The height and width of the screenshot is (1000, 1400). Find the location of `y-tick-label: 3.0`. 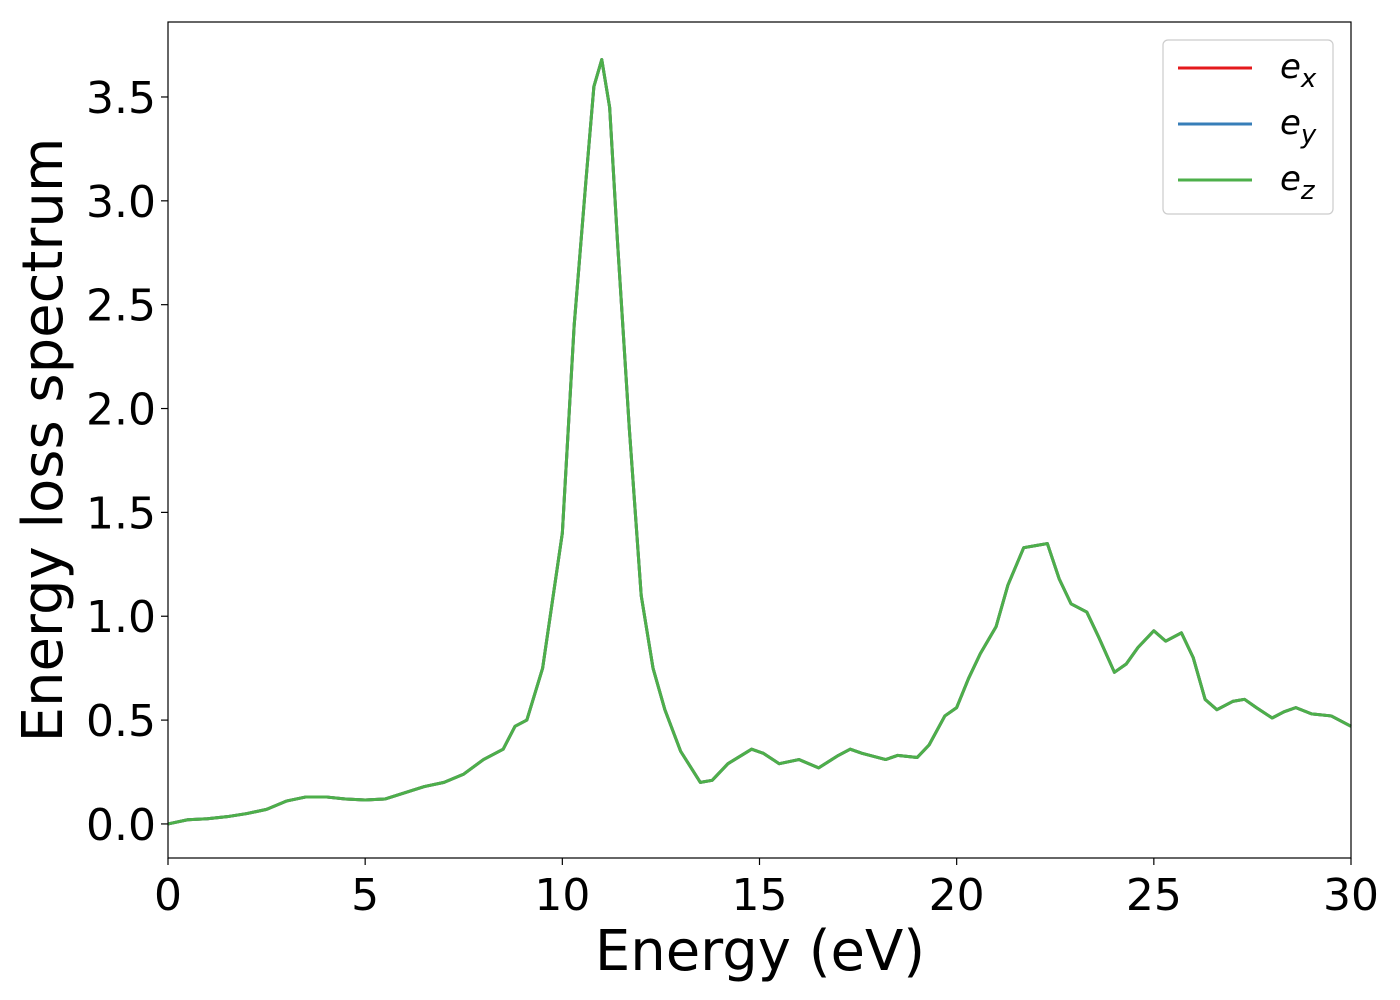

y-tick-label: 3.0 is located at coordinates (121, 202).